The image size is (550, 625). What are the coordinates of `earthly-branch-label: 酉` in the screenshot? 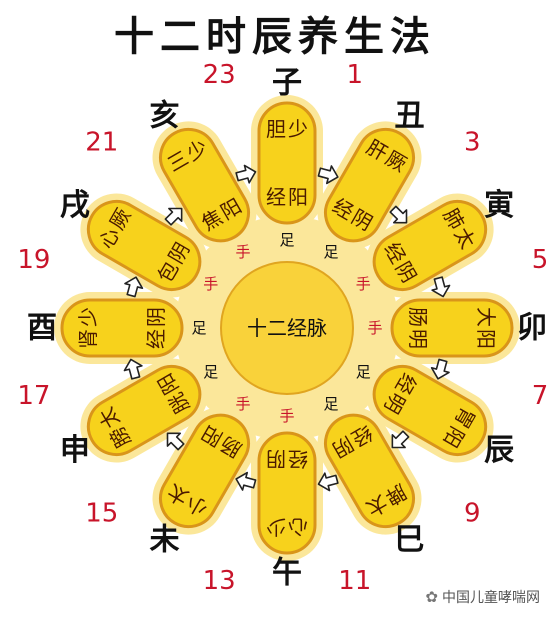 It's located at (42, 328).